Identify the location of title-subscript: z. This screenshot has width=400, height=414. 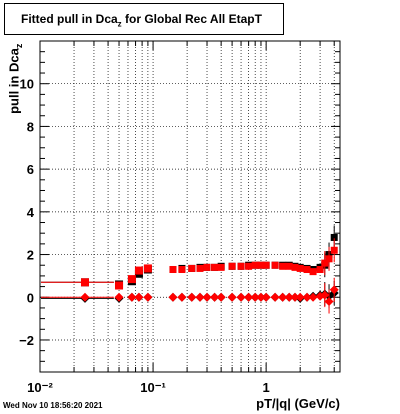
(119, 24).